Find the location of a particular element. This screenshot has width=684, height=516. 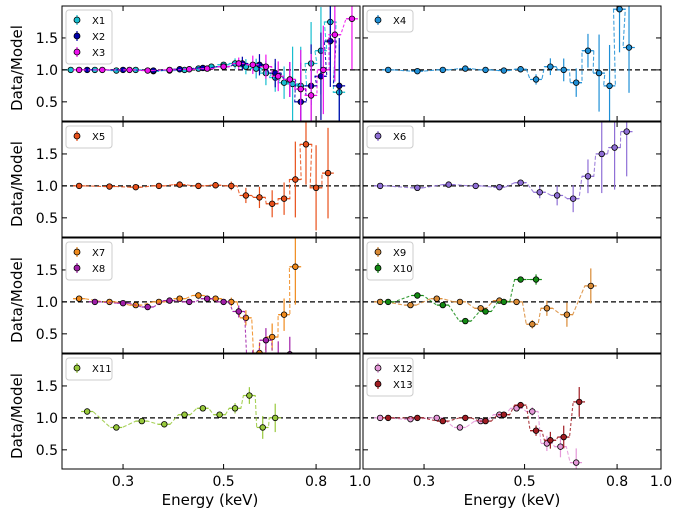

legend-marker-X12 is located at coordinates (378, 368).